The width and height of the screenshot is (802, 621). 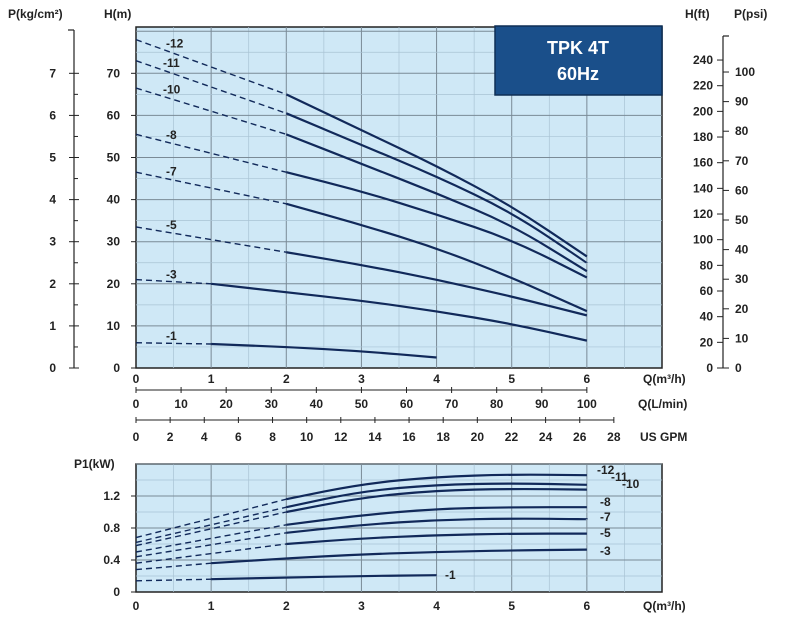 I want to click on pressure-kg-tick-label: 2, so click(x=52, y=284).